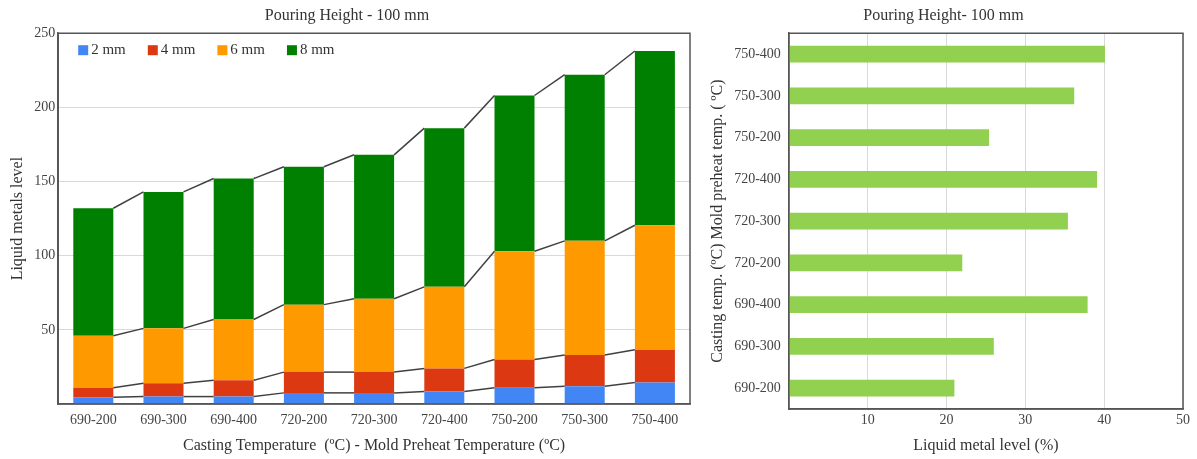  Describe the element at coordinates (248, 49) in the screenshot. I see `legend-label: 6 mm` at that location.